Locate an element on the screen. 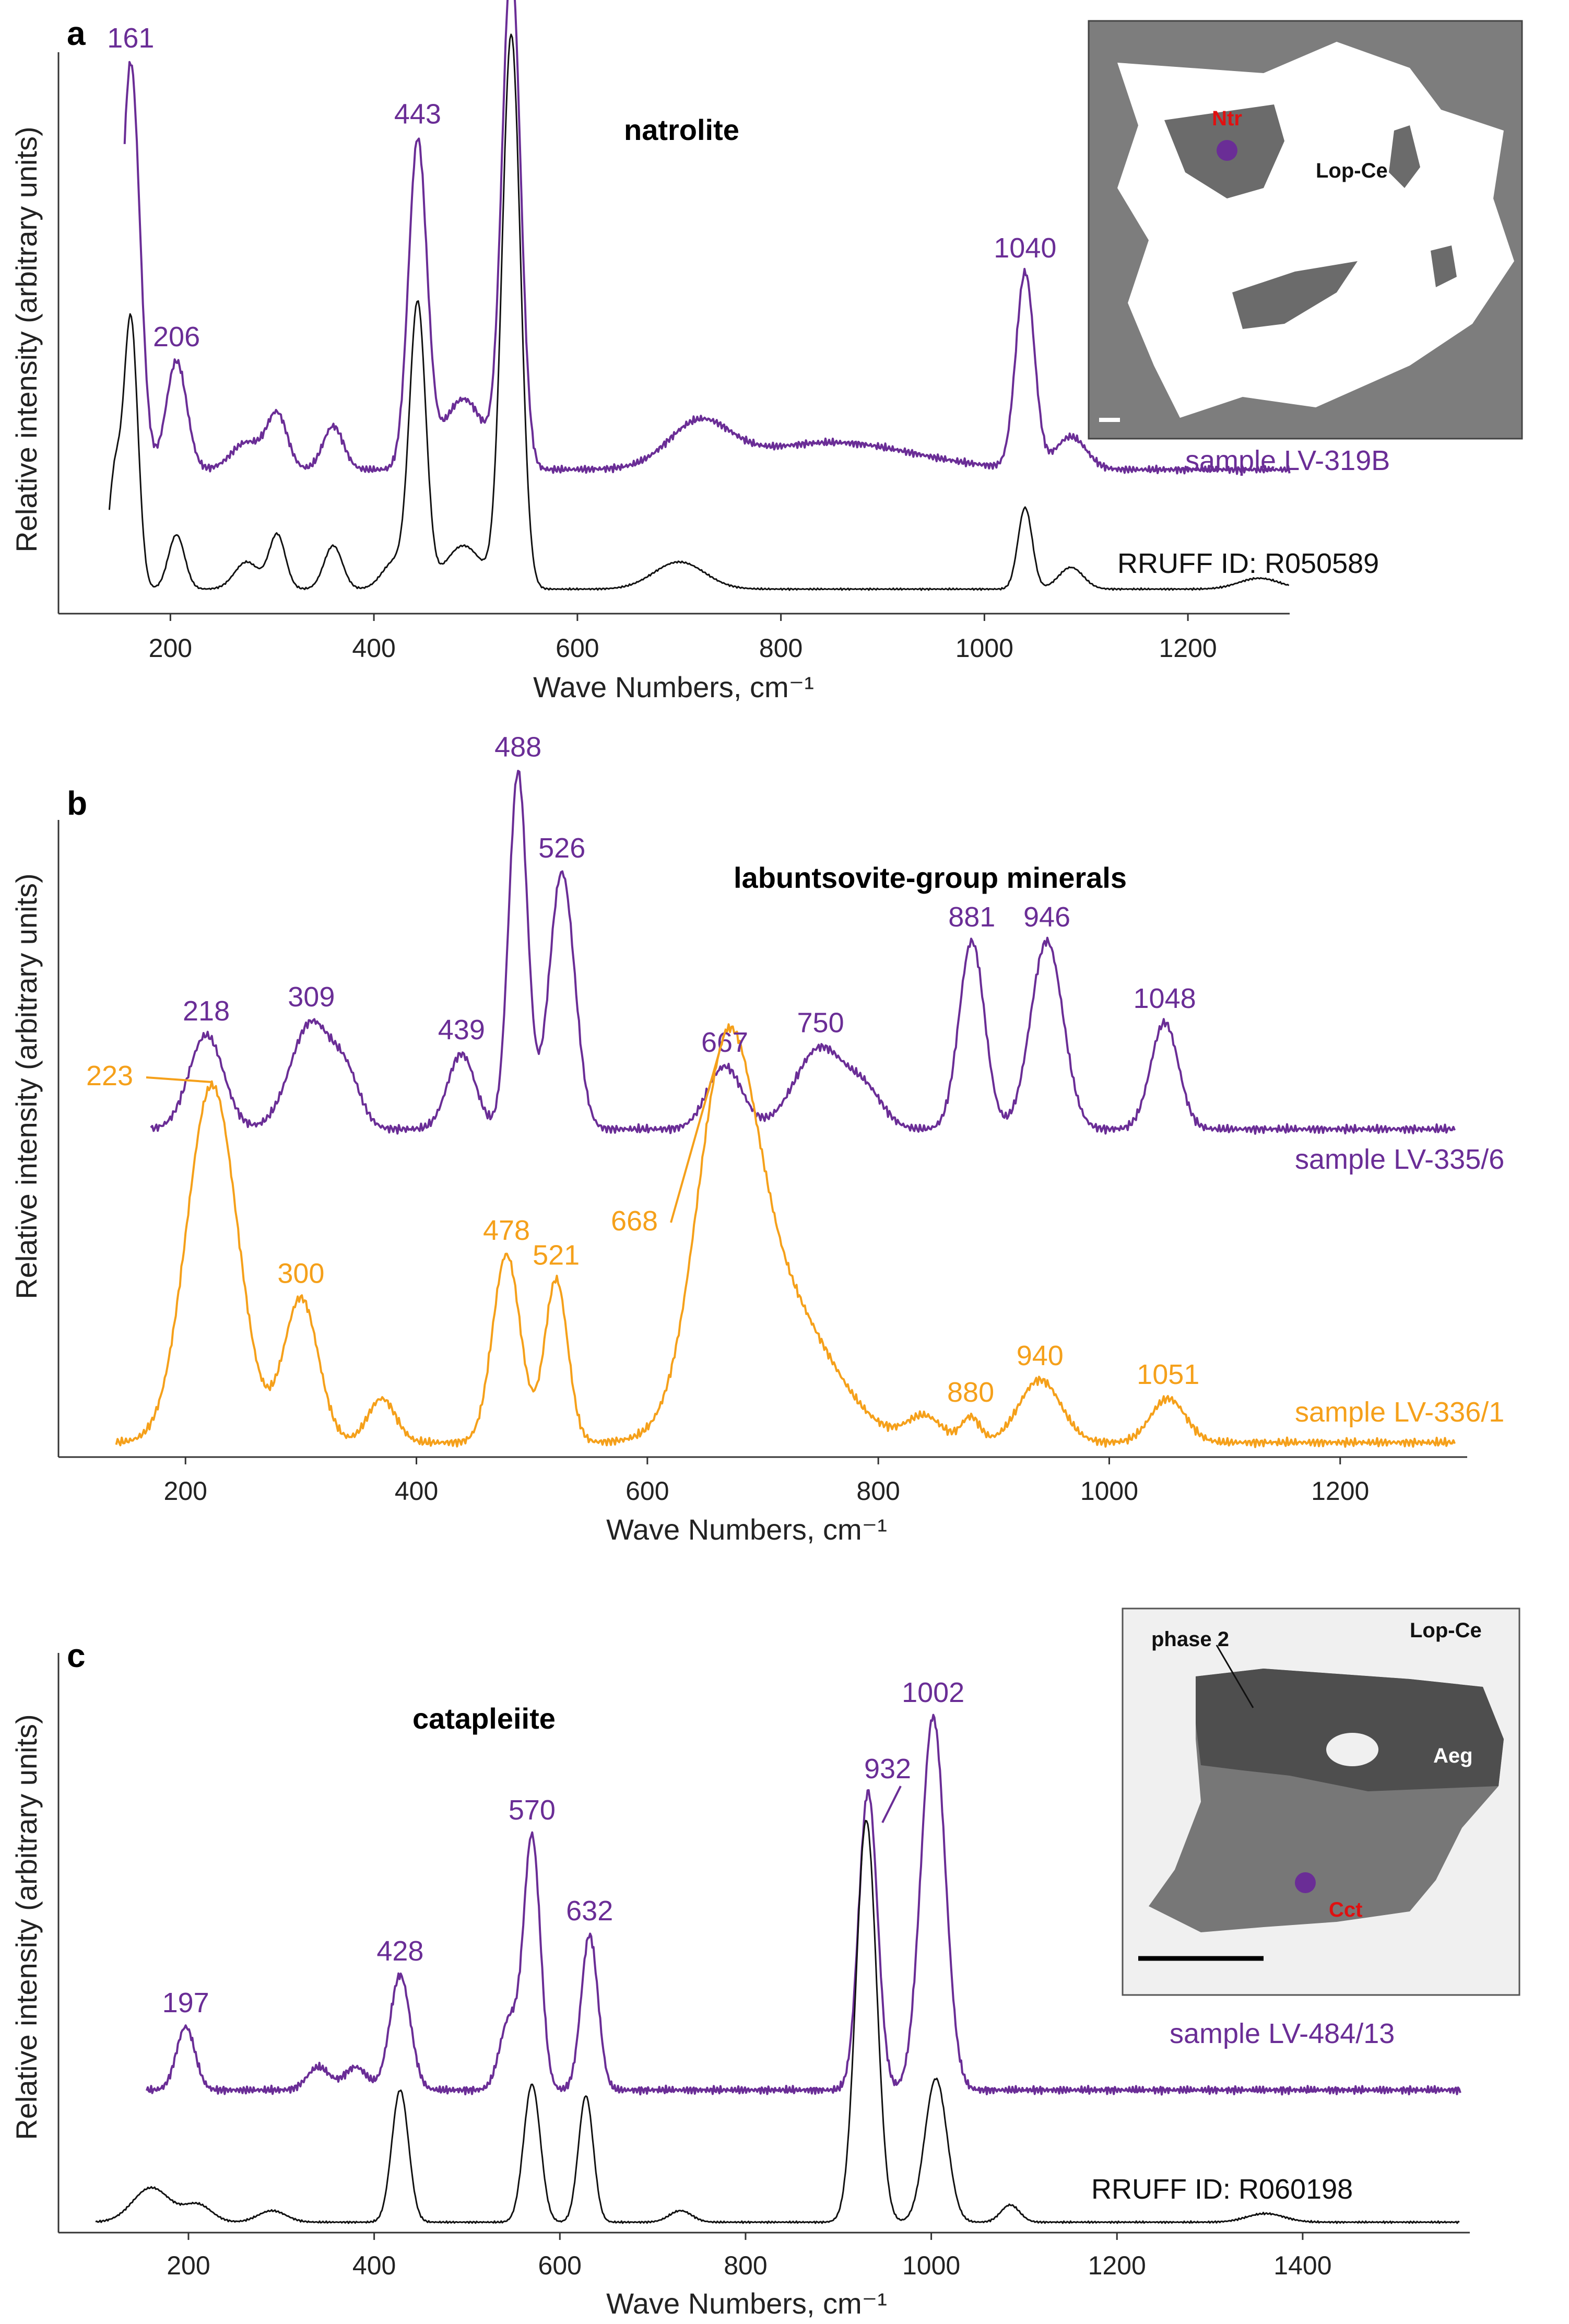 The width and height of the screenshot is (1569, 2324). peak-label-668: 668 is located at coordinates (634, 1221).